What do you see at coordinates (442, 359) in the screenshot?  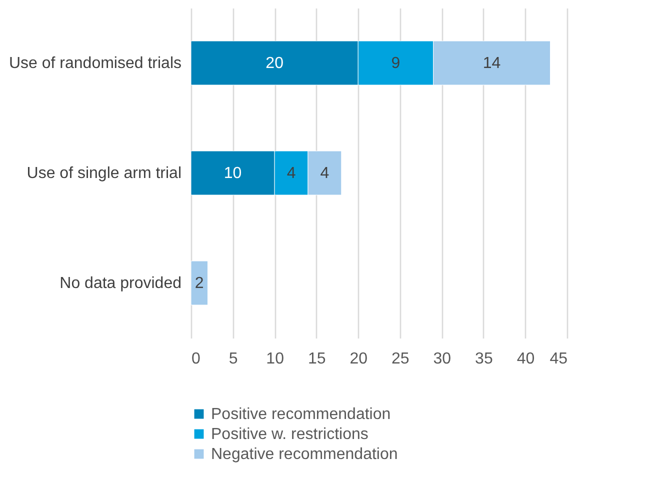 I see `x-tick-label: 30` at bounding box center [442, 359].